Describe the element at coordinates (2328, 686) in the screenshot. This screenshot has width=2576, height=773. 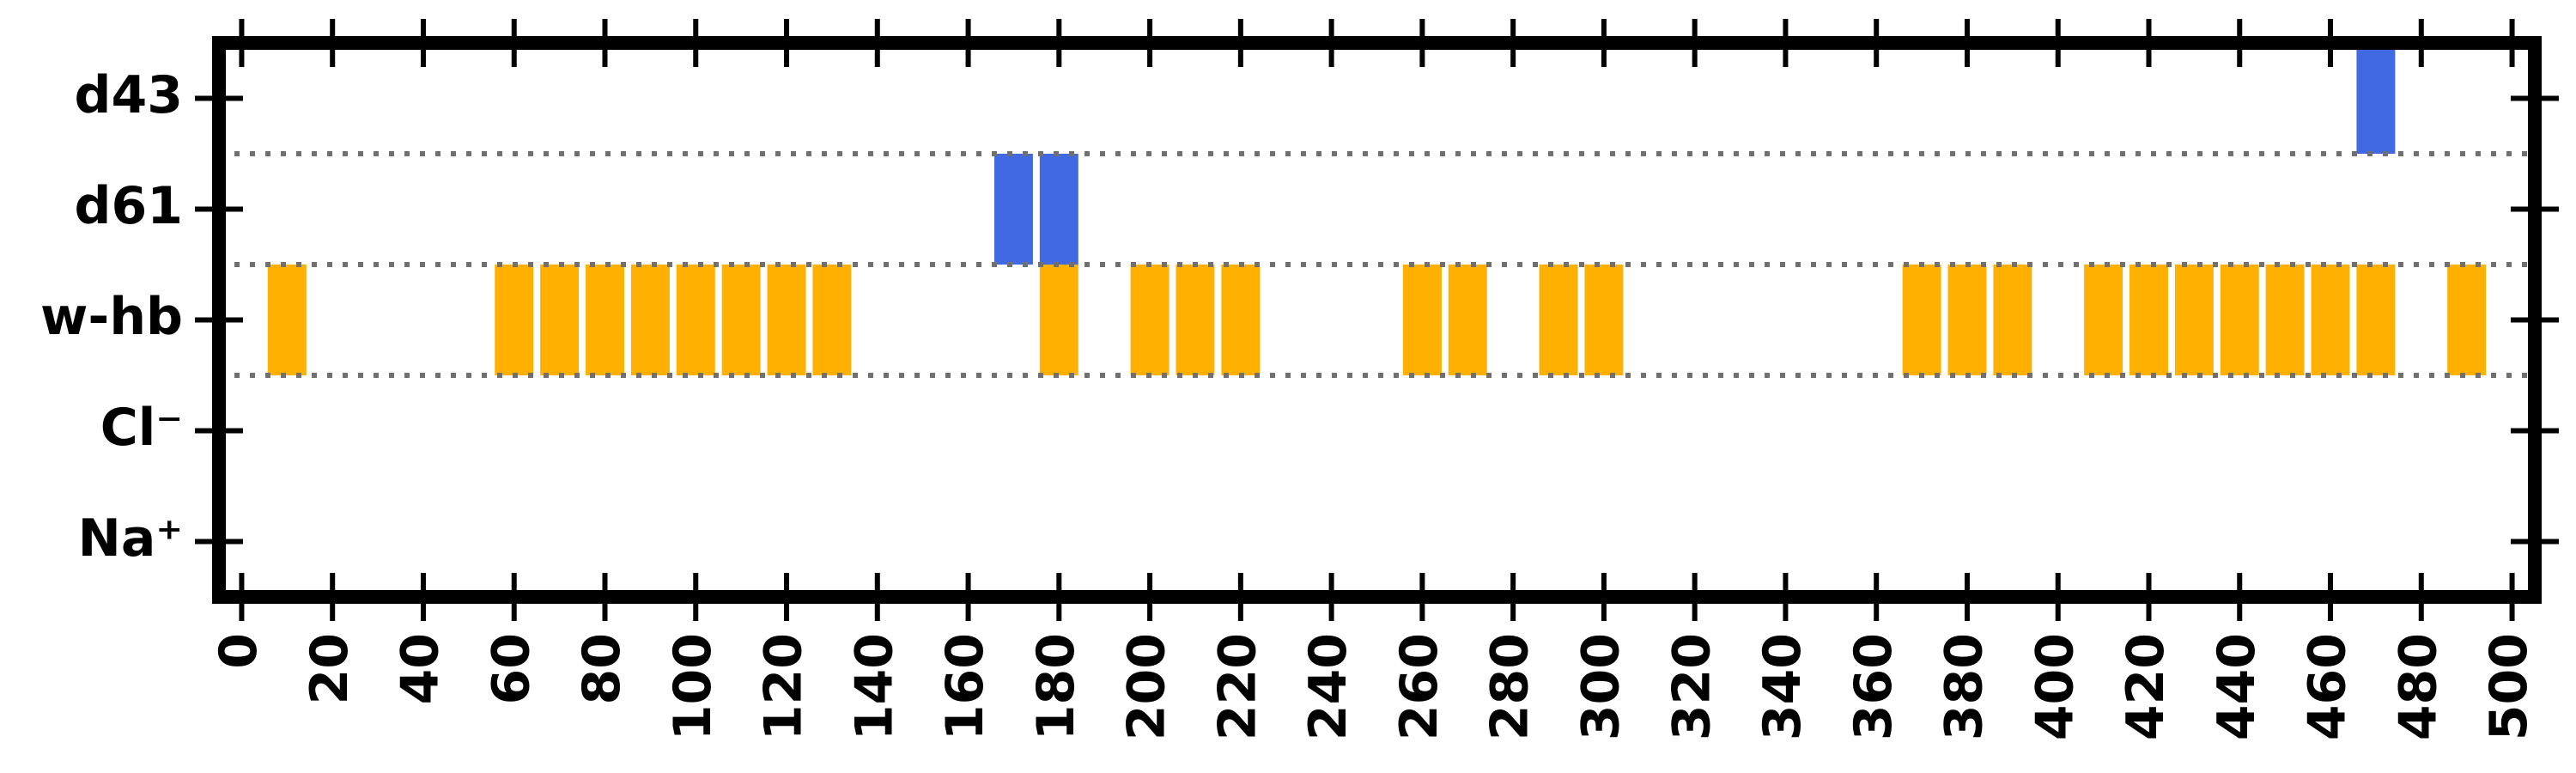
I see `xtick-label-23: 460` at that location.